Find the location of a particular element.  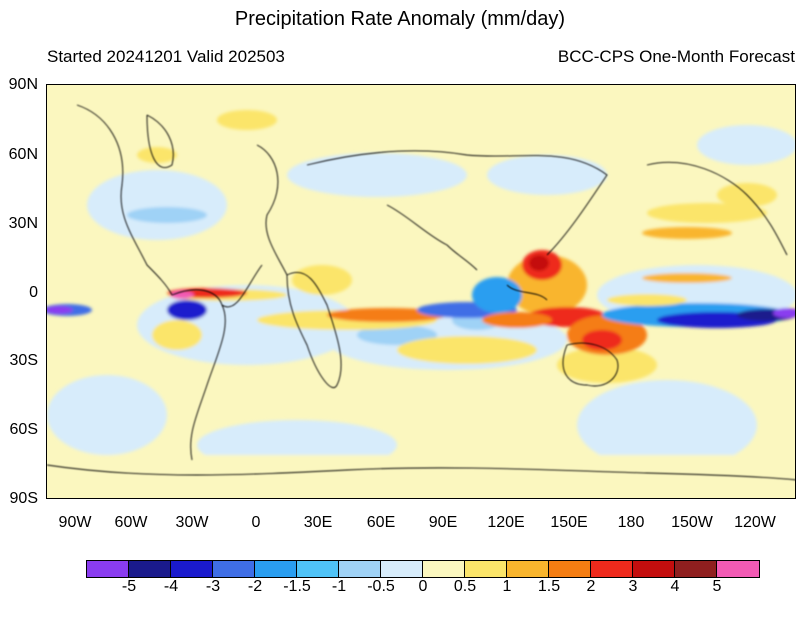

model-name: BCC-CPS One-Month Forecast is located at coordinates (676, 56).